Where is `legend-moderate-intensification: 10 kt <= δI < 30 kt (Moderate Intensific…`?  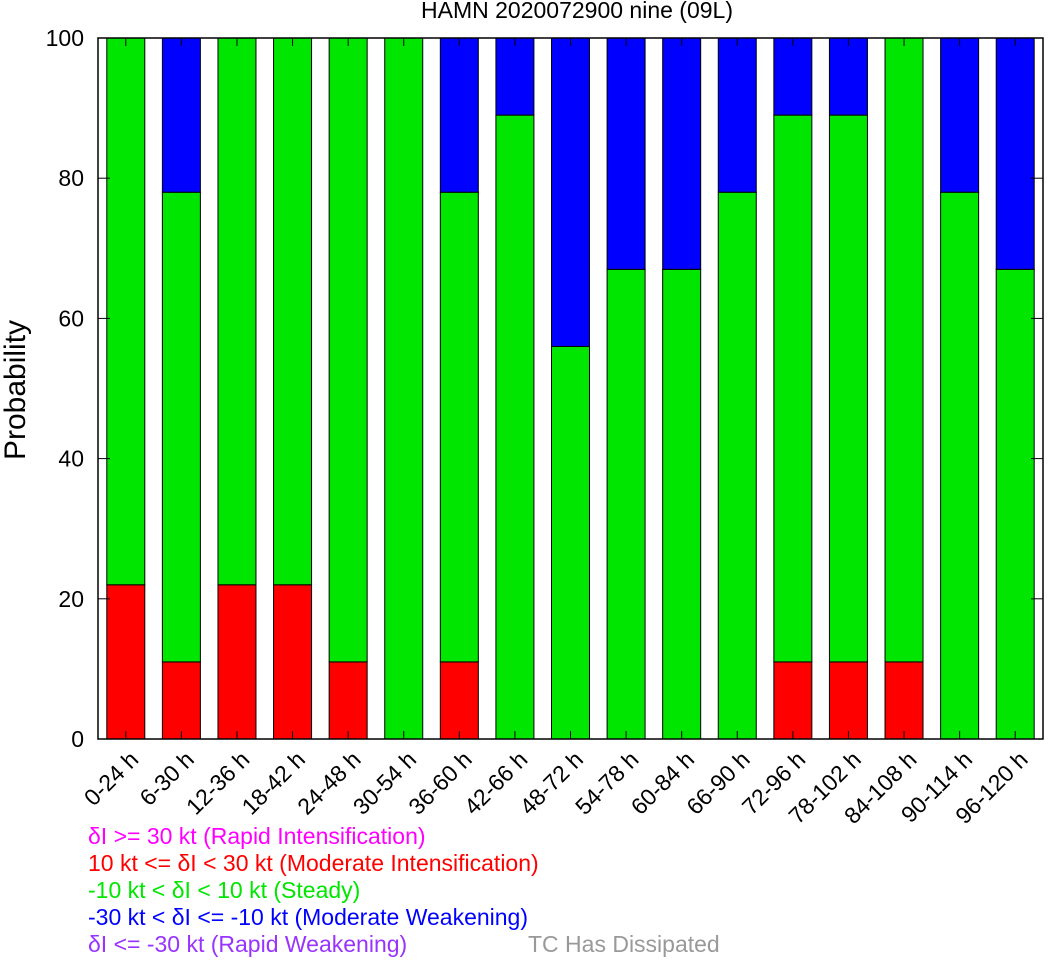 legend-moderate-intensification: 10 kt <= δI < 30 kt (Moderate Intensific… is located at coordinates (313, 863).